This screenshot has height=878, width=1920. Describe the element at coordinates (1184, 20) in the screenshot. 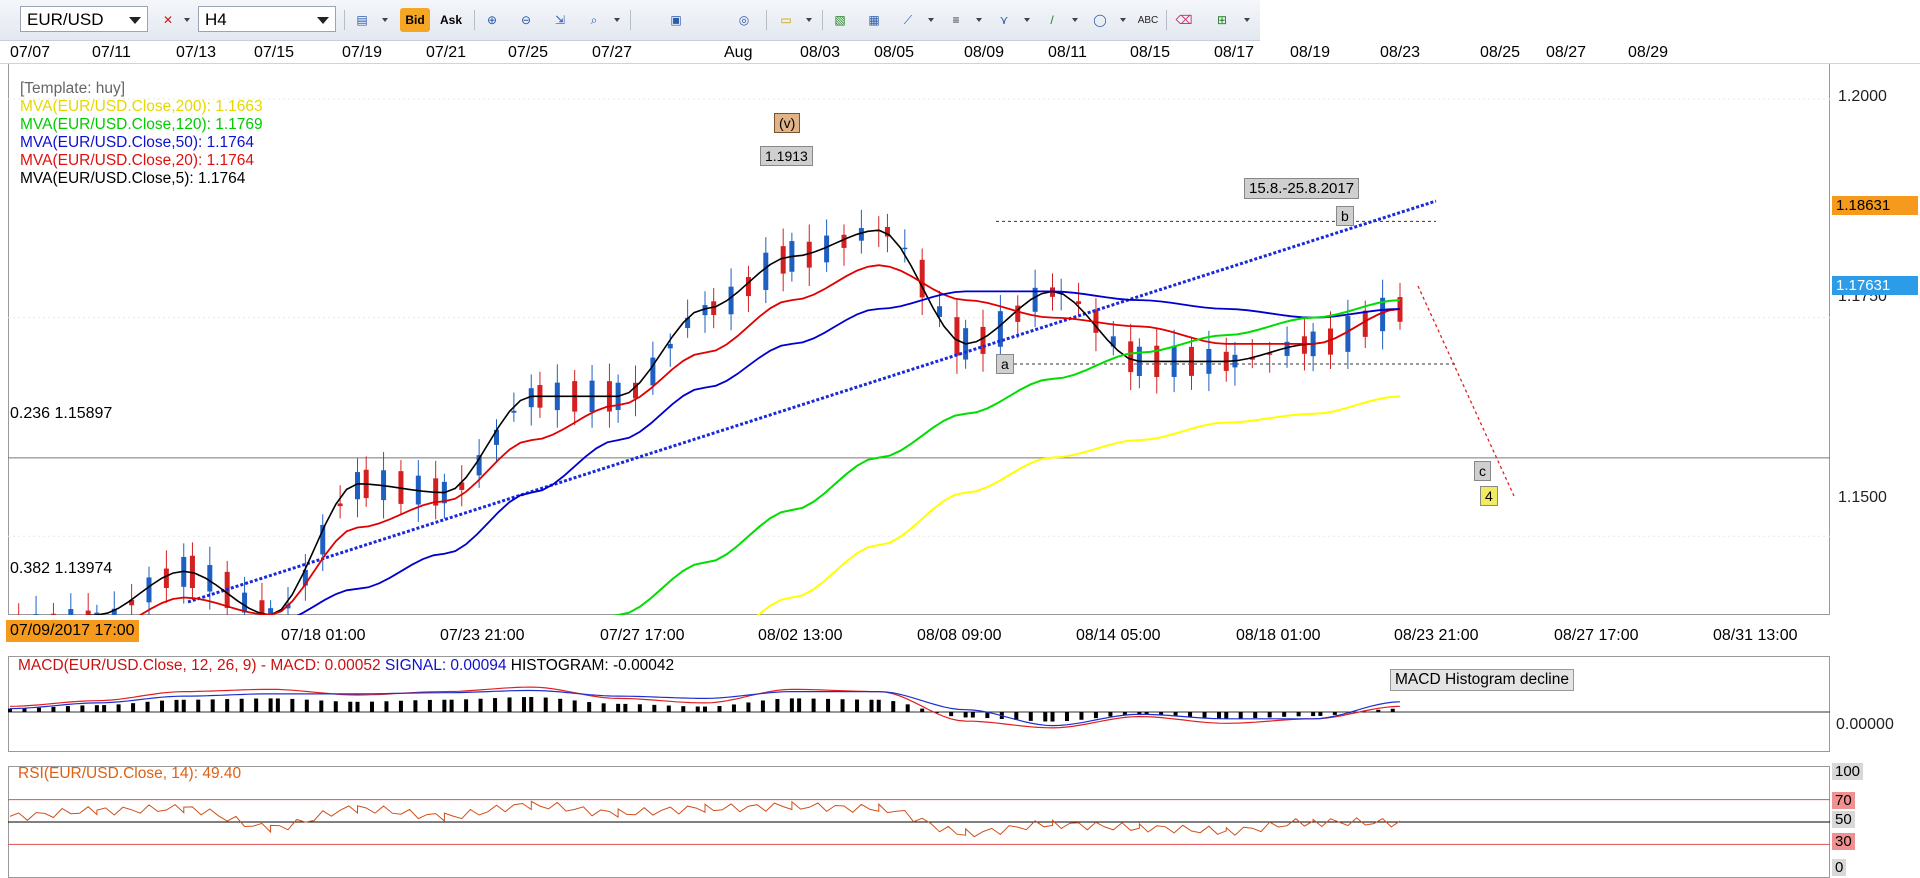

I see `eraser-icon: ⌫` at that location.